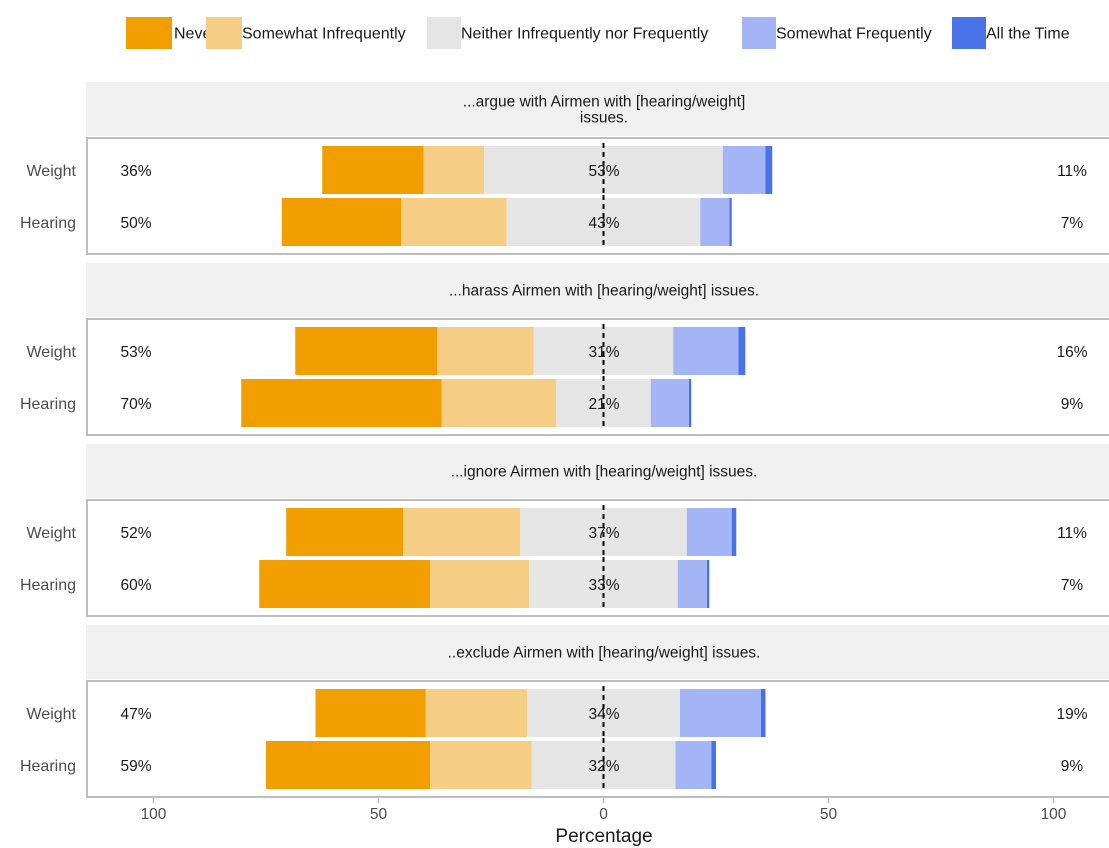  Describe the element at coordinates (135, 585) in the screenshot. I see `left-percent-label: 60%` at that location.